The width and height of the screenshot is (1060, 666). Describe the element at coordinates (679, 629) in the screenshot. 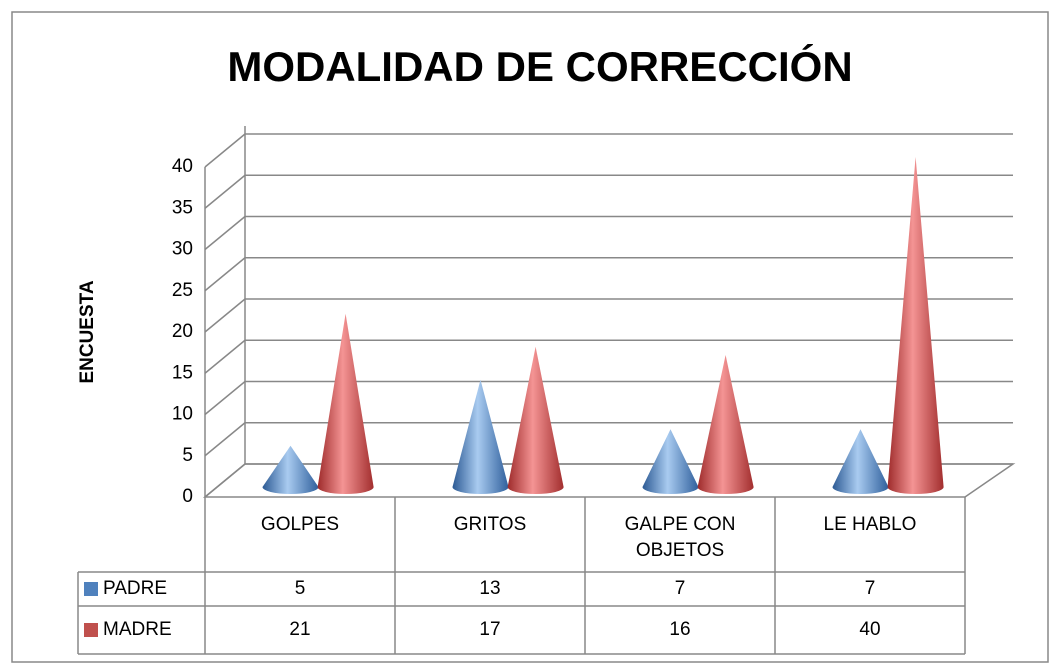

I see `table-value: 16` at that location.